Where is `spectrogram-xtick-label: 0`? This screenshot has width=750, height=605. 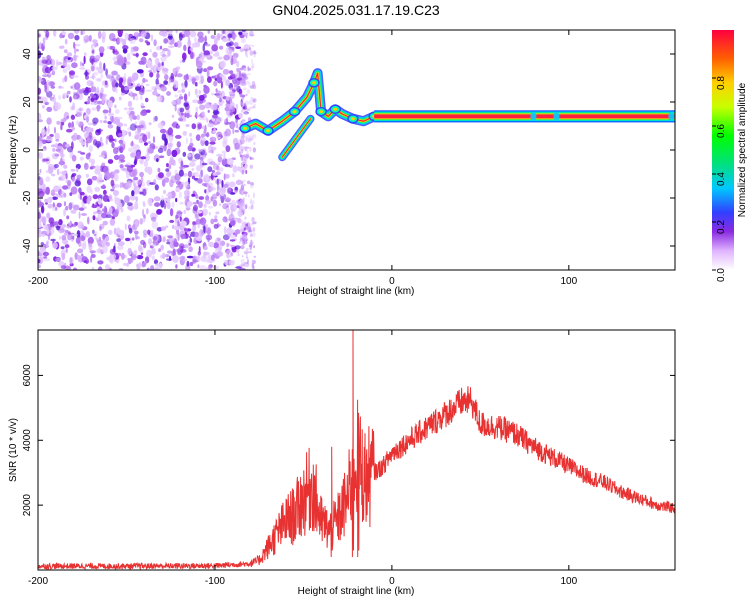 spectrogram-xtick-label: 0 is located at coordinates (392, 281).